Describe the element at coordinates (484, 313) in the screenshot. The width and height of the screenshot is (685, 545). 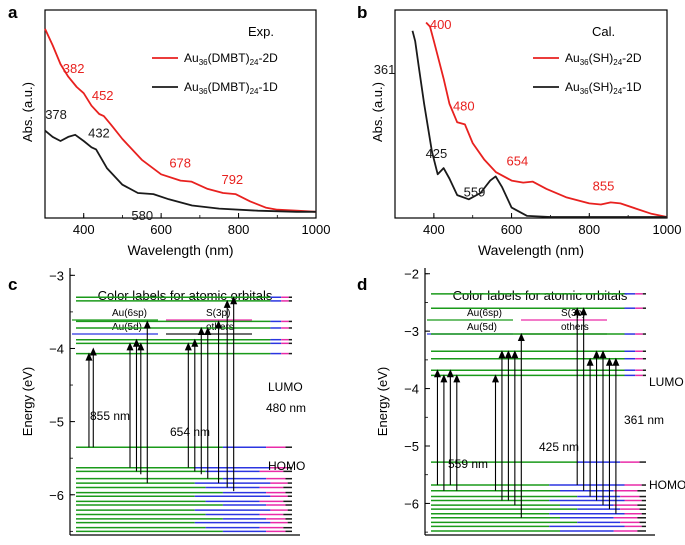
I see `panel-d-legend-label-0: Au(6sp)` at that location.